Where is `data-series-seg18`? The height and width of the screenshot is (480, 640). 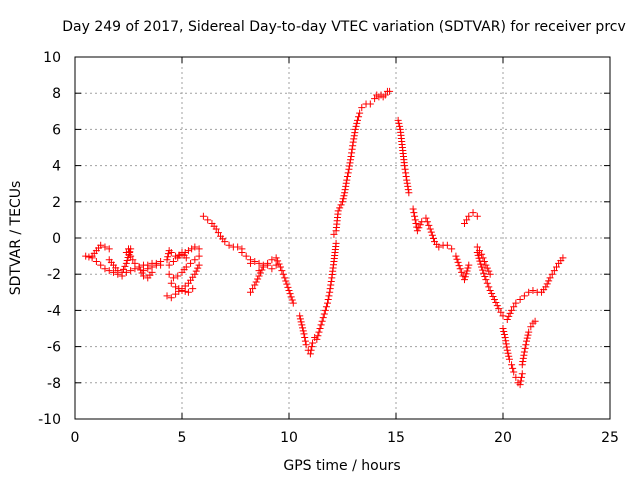 data-series-seg18 is located at coordinates (382, 95).